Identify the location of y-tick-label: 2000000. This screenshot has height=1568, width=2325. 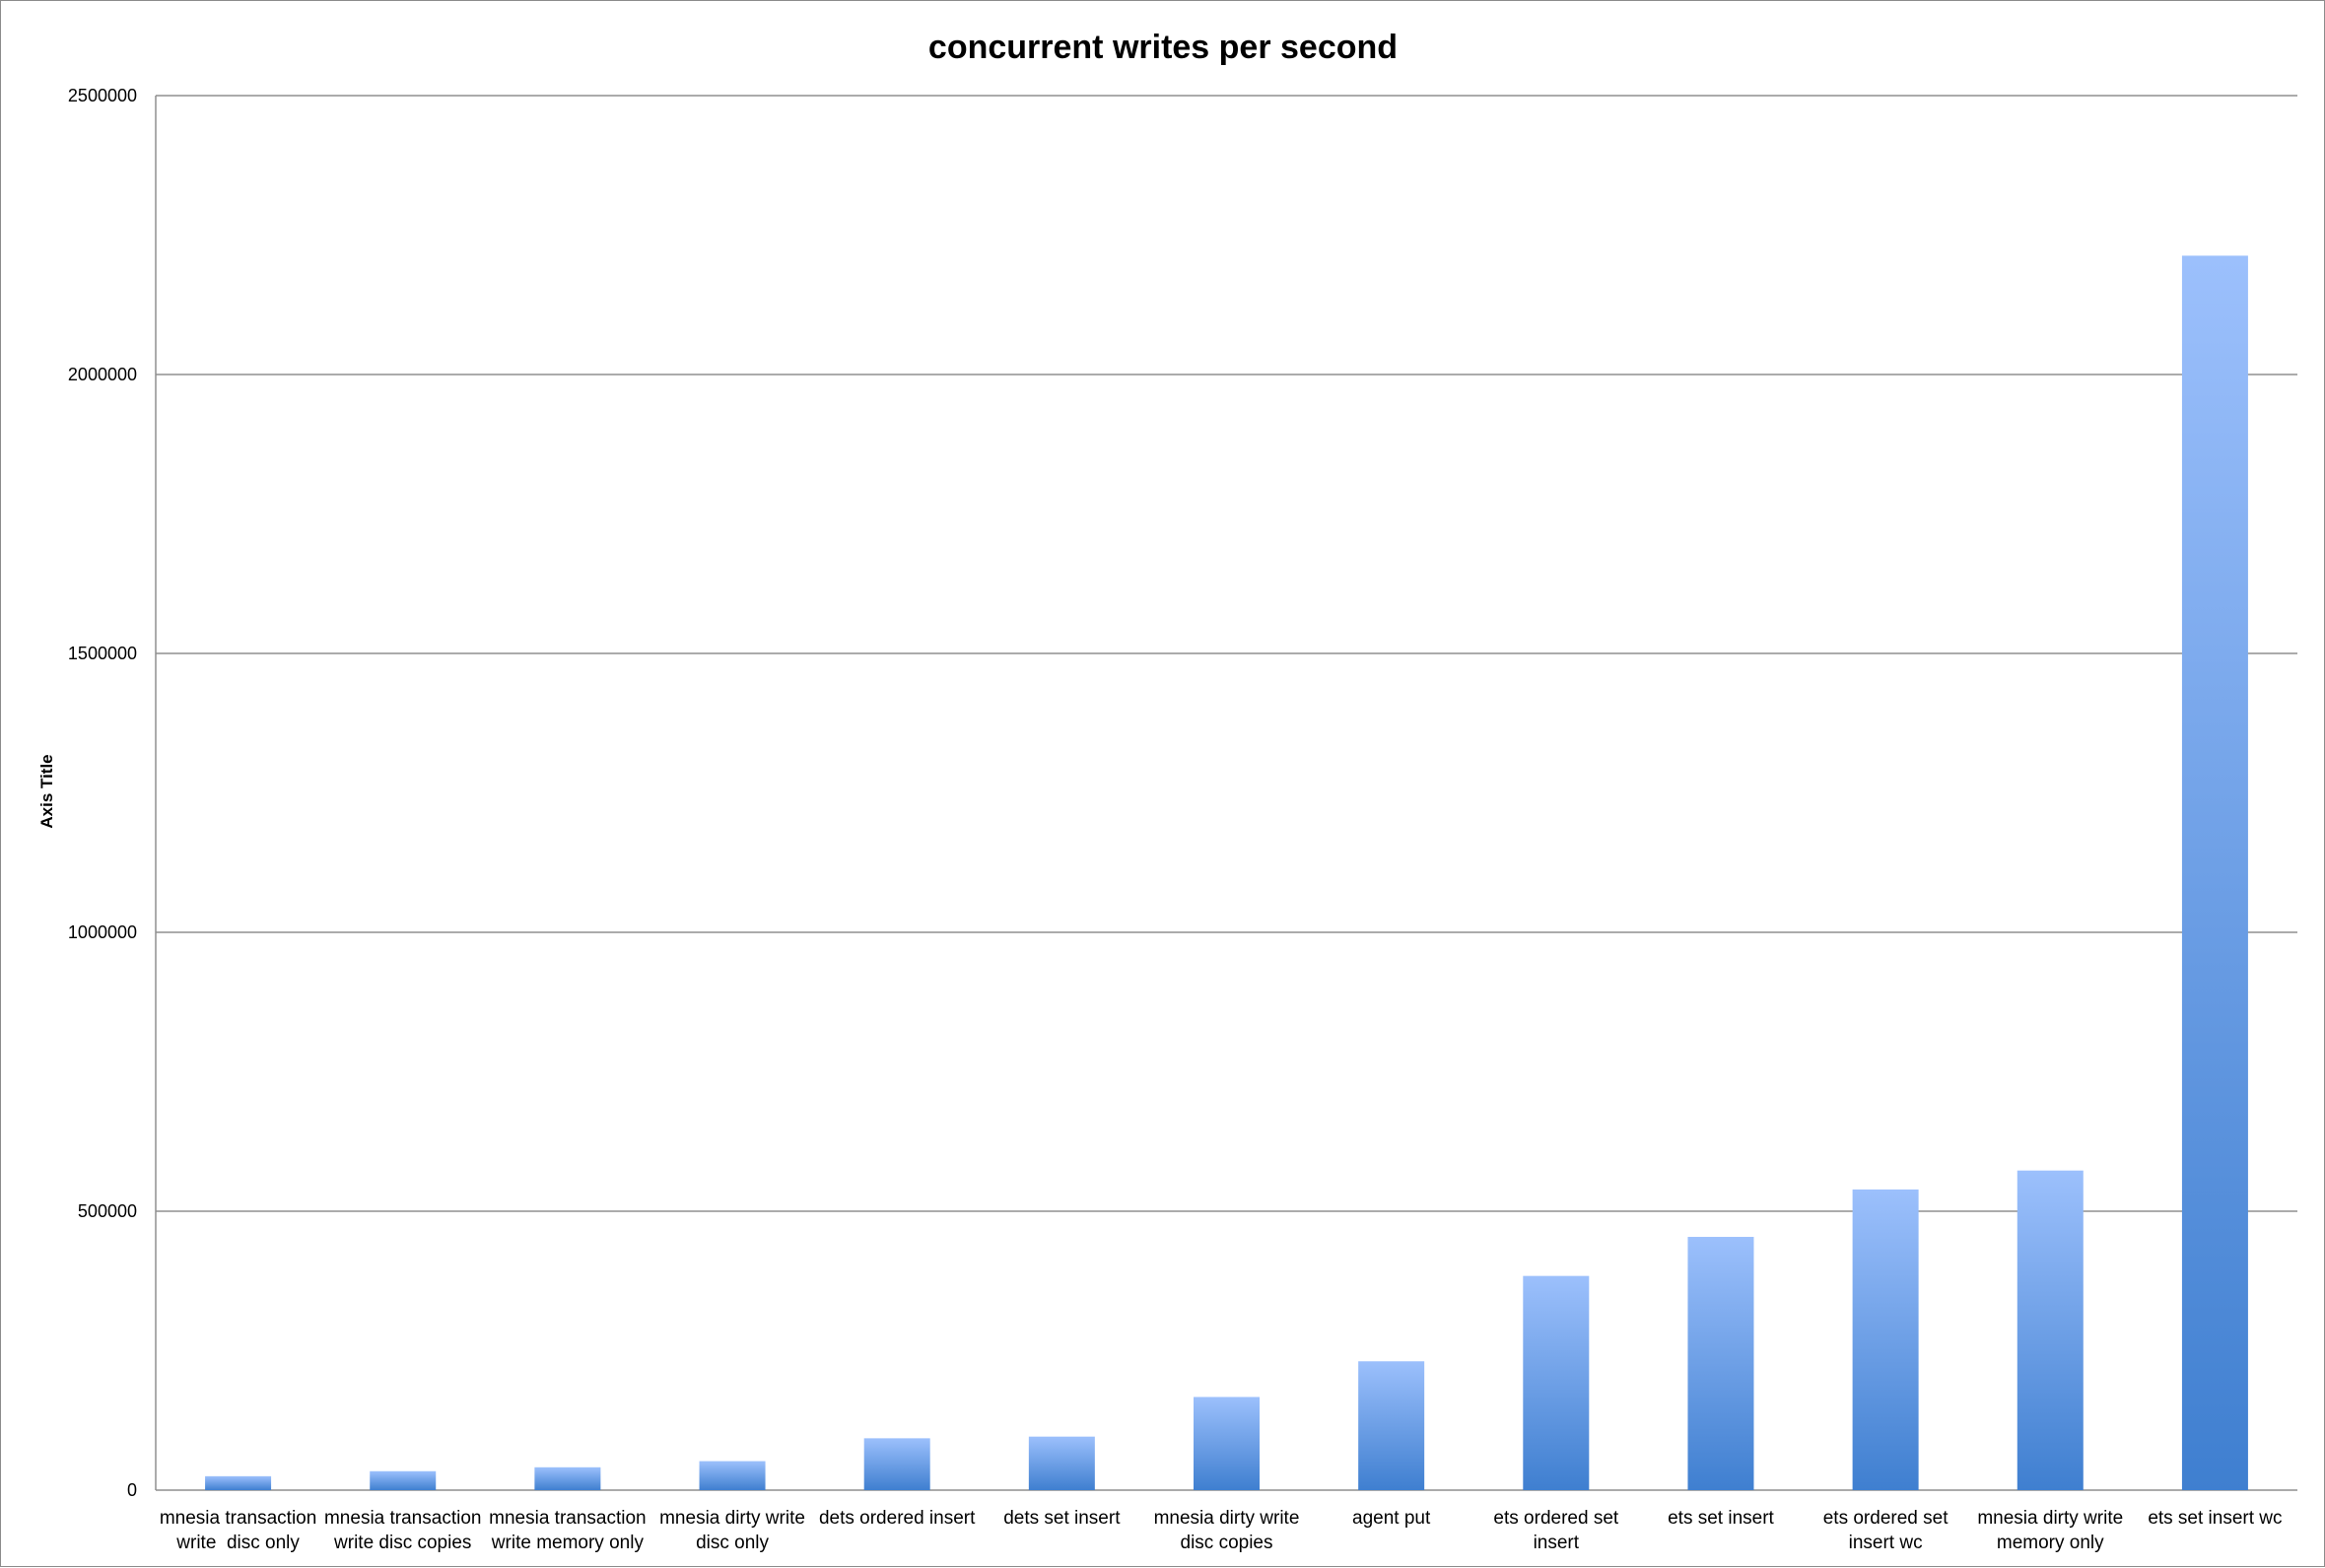
(102, 374).